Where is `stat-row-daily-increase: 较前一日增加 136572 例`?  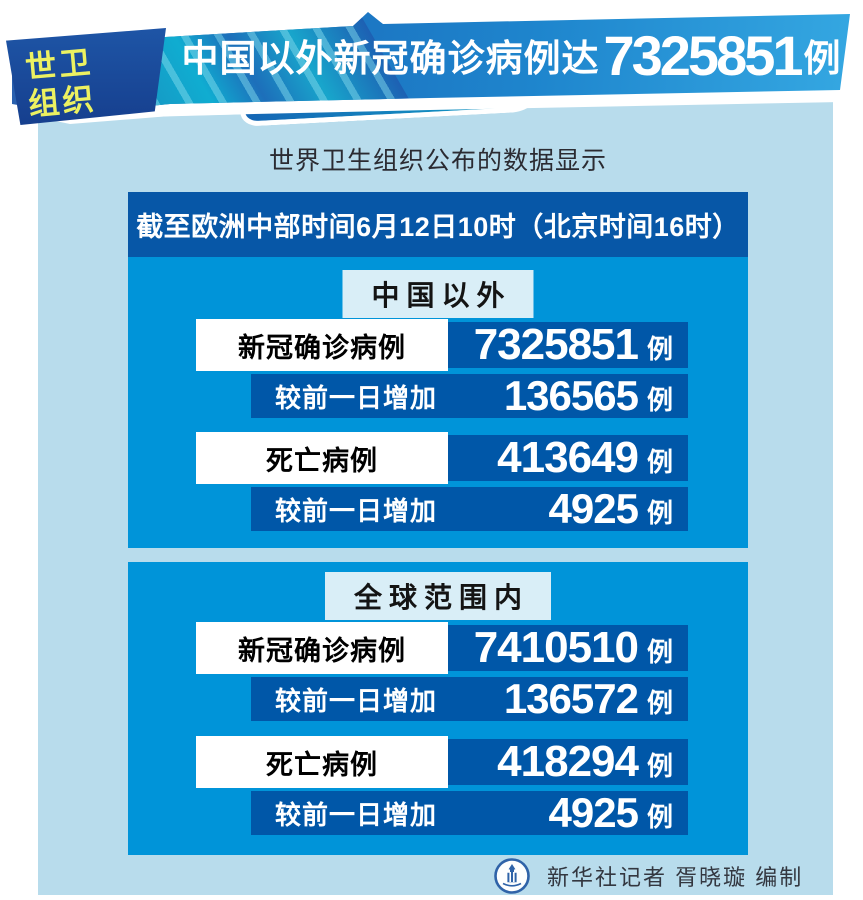 stat-row-daily-increase: 较前一日增加 136572 例 is located at coordinates (469, 699).